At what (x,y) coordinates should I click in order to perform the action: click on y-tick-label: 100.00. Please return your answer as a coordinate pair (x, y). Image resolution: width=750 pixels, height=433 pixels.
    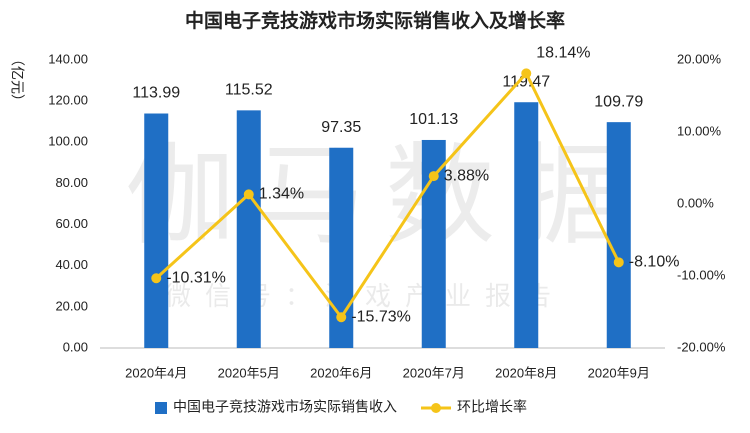
    Looking at the image, I should click on (68, 141).